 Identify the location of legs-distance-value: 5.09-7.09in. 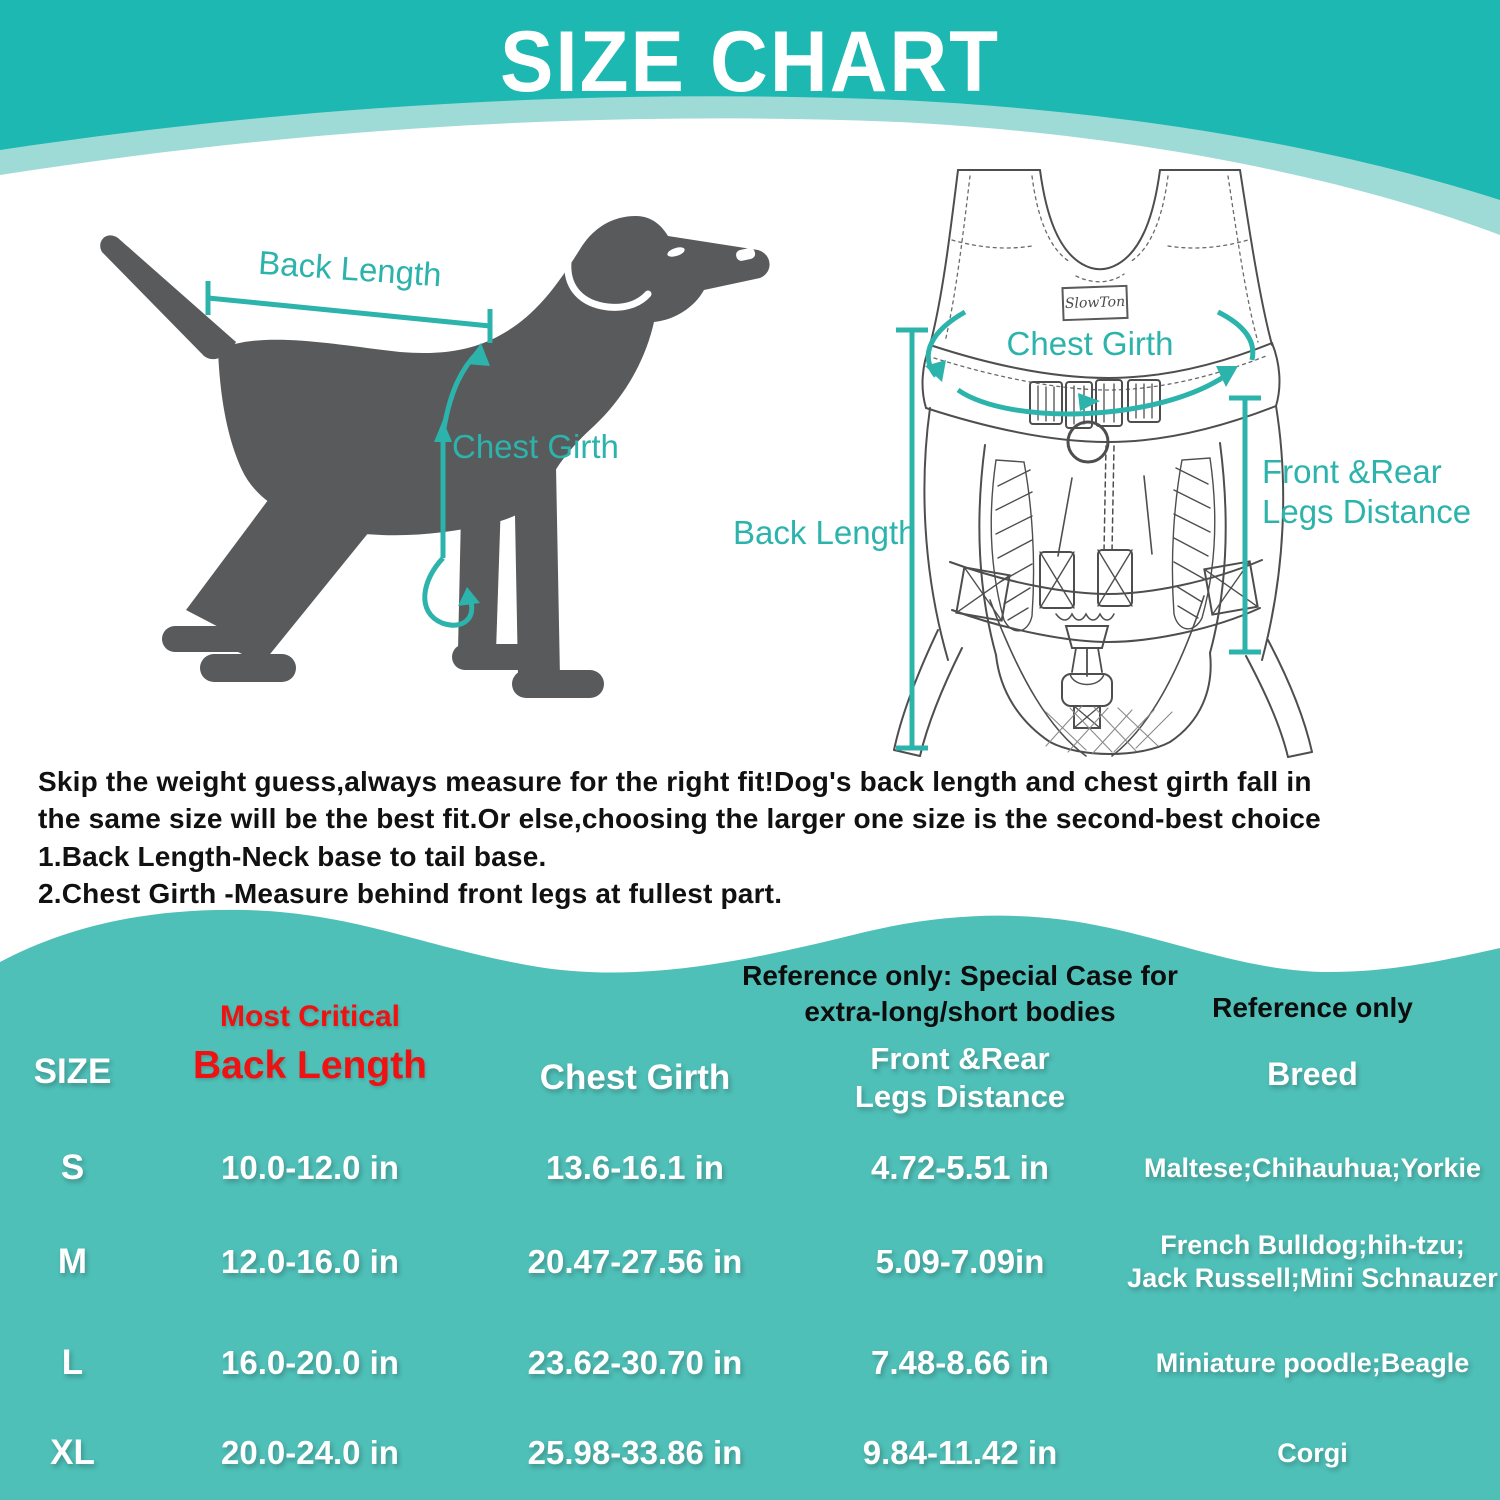
(960, 1261).